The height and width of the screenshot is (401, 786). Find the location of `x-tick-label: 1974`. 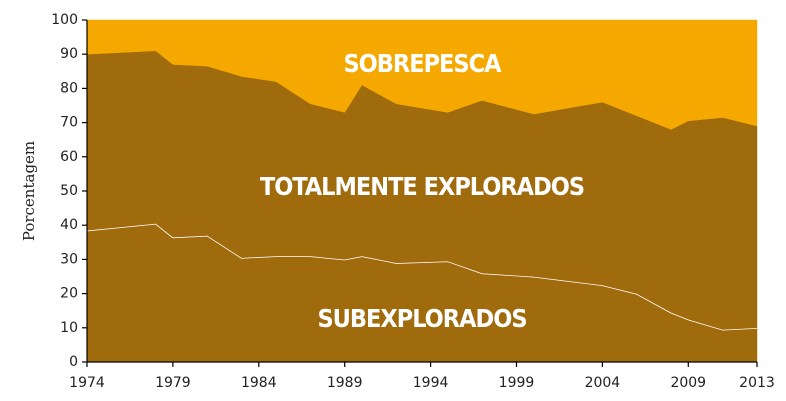

x-tick-label: 1974 is located at coordinates (87, 383).